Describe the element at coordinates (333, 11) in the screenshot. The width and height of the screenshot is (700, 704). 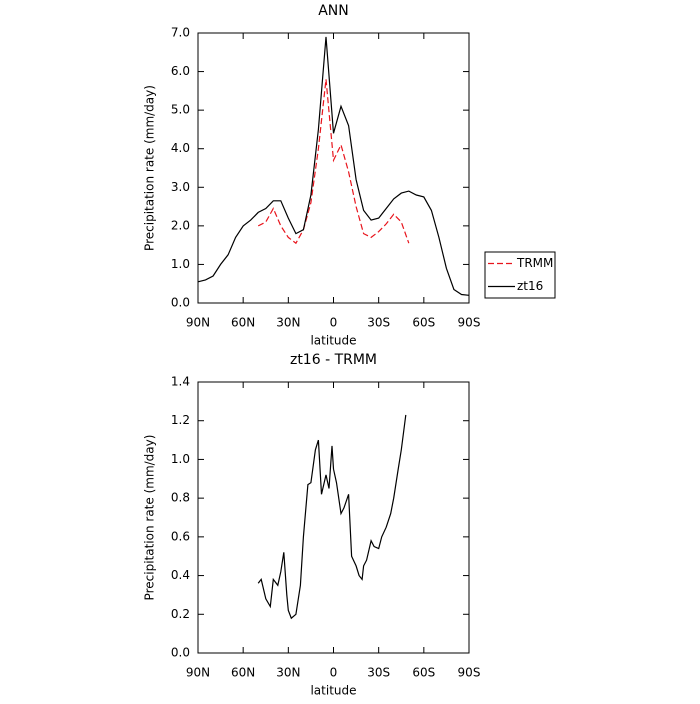
I see `chart-title: ANN` at that location.